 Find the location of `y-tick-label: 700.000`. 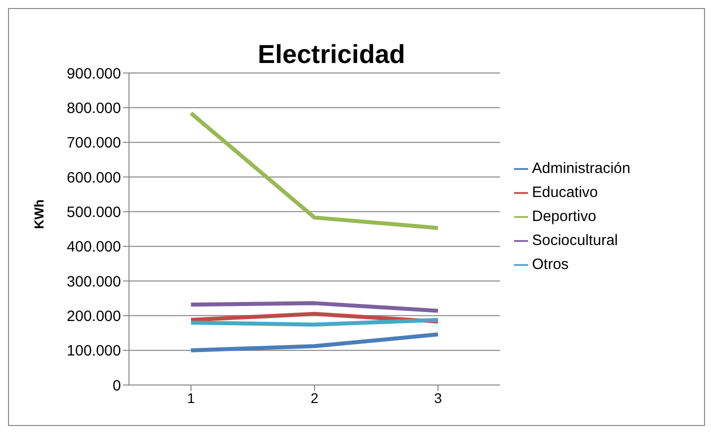

y-tick-label: 700.000 is located at coordinates (93, 143).